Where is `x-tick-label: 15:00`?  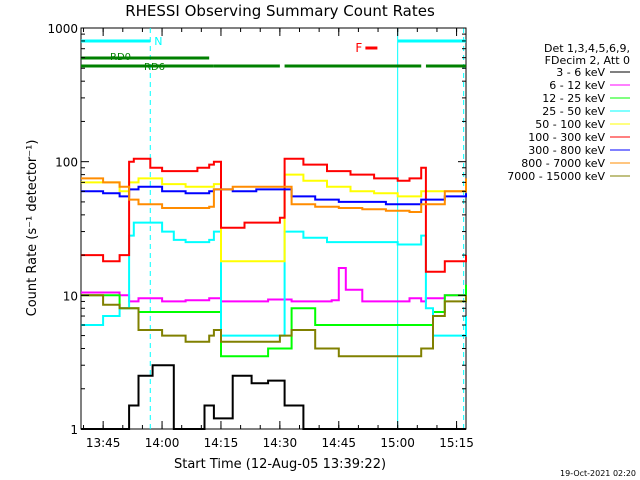 x-tick-label: 15:00 is located at coordinates (397, 443).